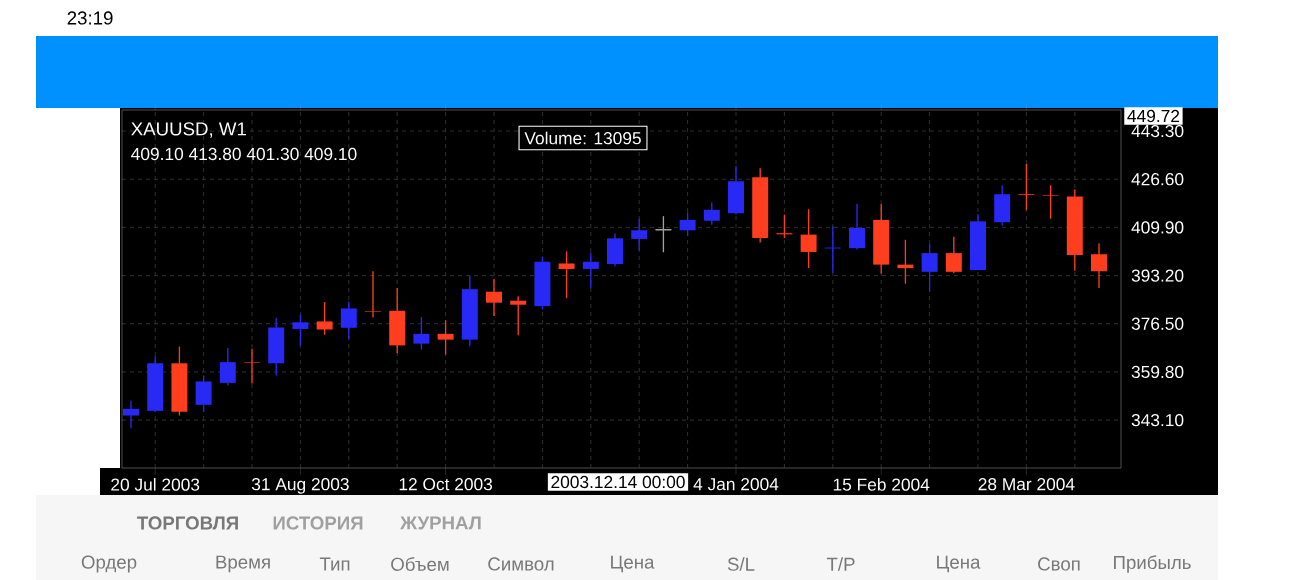 This screenshot has width=1290, height=580. I want to click on x-tick-label: 31 Aug 2003, so click(300, 486).